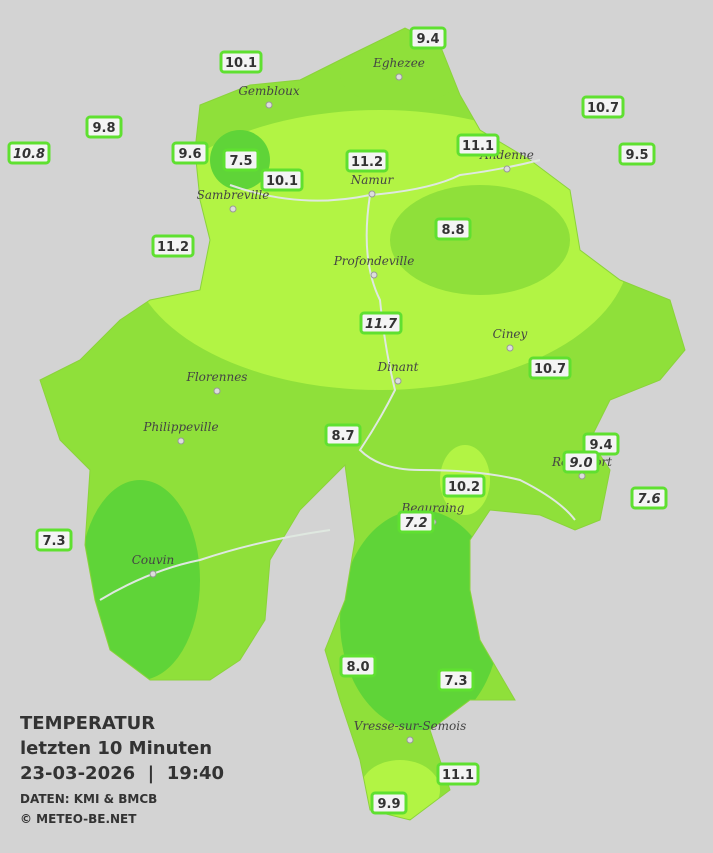 This screenshot has height=853, width=713. What do you see at coordinates (116, 748) in the screenshot?
I see `legend-period: letzten 10 Minuten` at bounding box center [116, 748].